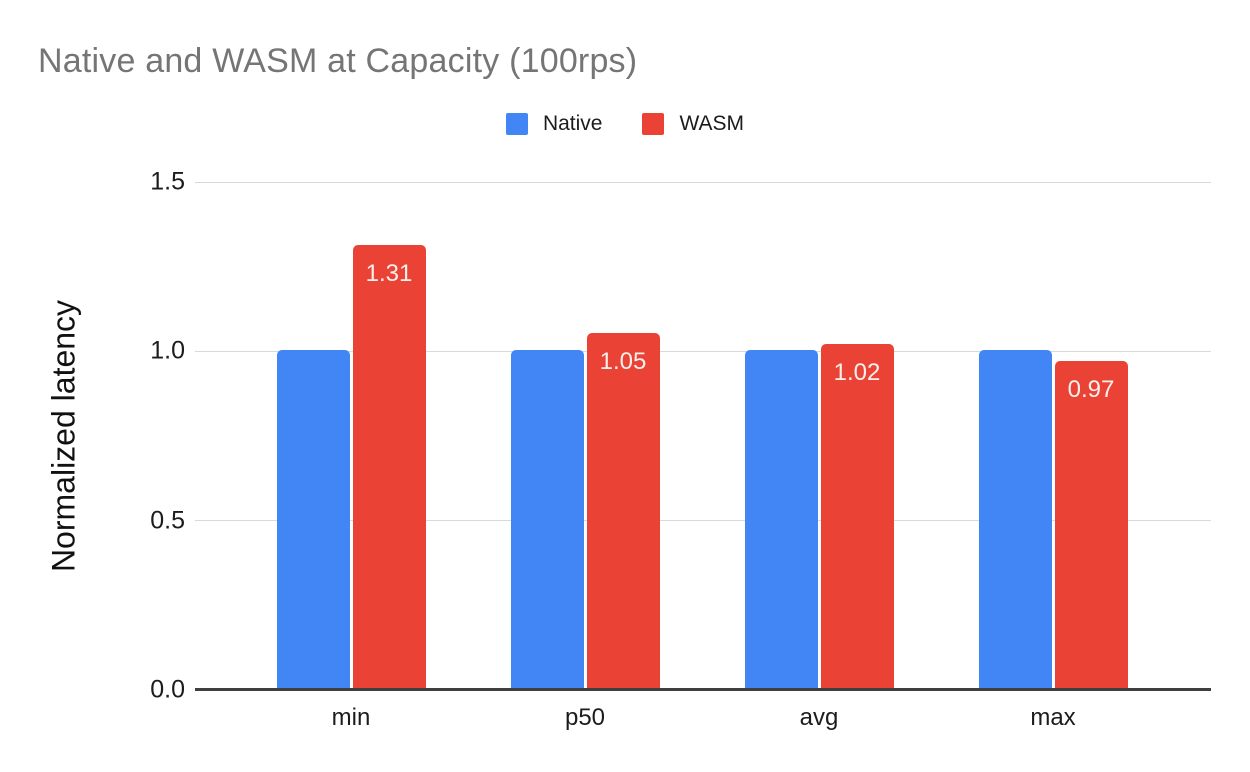  What do you see at coordinates (857, 372) in the screenshot?
I see `bar-value-label-avg: 1.02` at bounding box center [857, 372].